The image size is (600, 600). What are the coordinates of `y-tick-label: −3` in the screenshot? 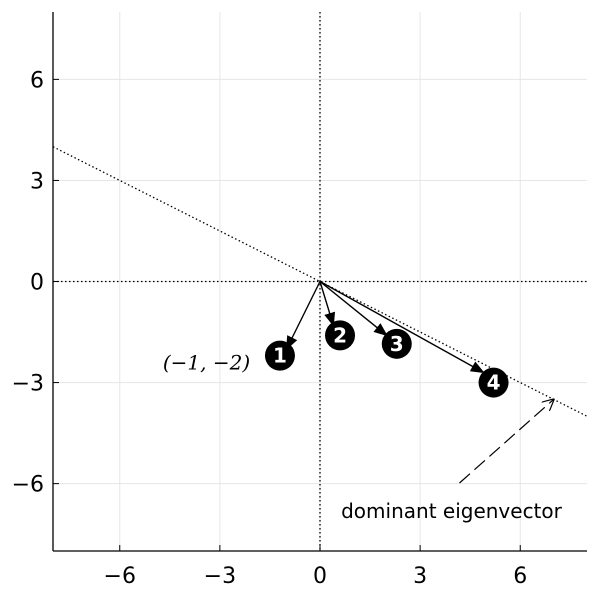 It's located at (28, 384).